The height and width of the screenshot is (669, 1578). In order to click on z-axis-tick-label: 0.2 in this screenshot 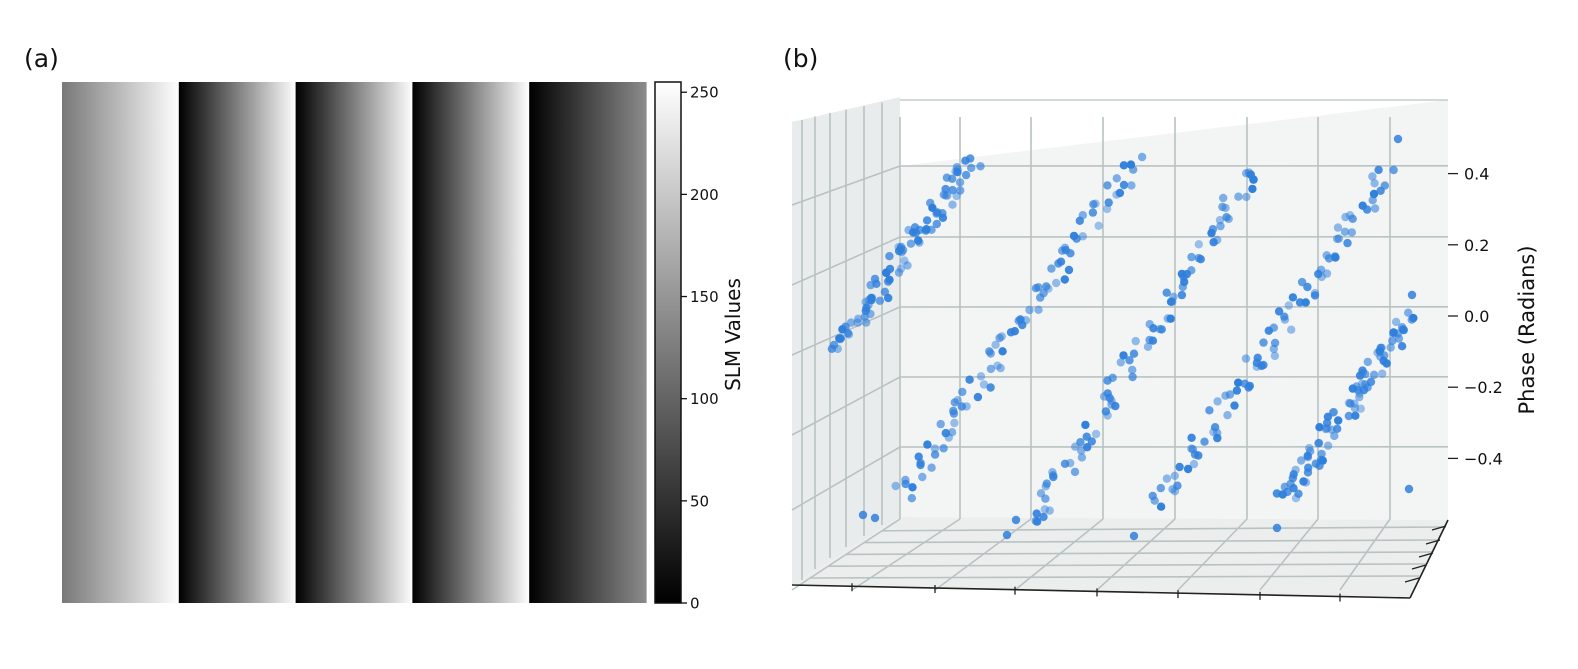, I will do `click(1476, 245)`.